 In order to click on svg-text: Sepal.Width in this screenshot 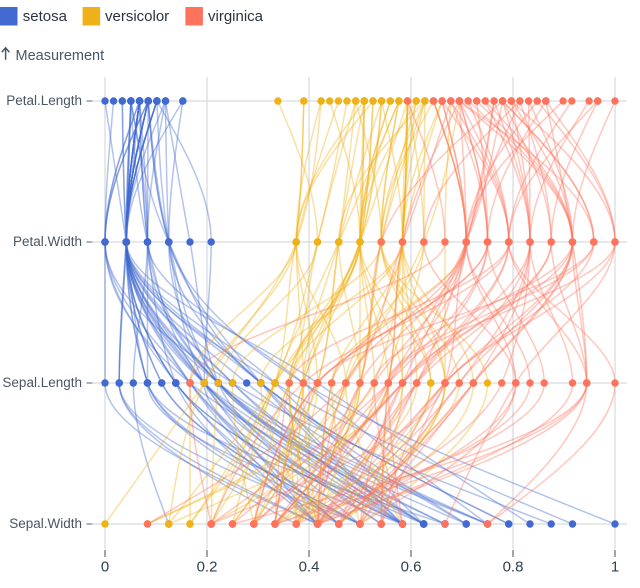, I will do `click(45, 523)`.